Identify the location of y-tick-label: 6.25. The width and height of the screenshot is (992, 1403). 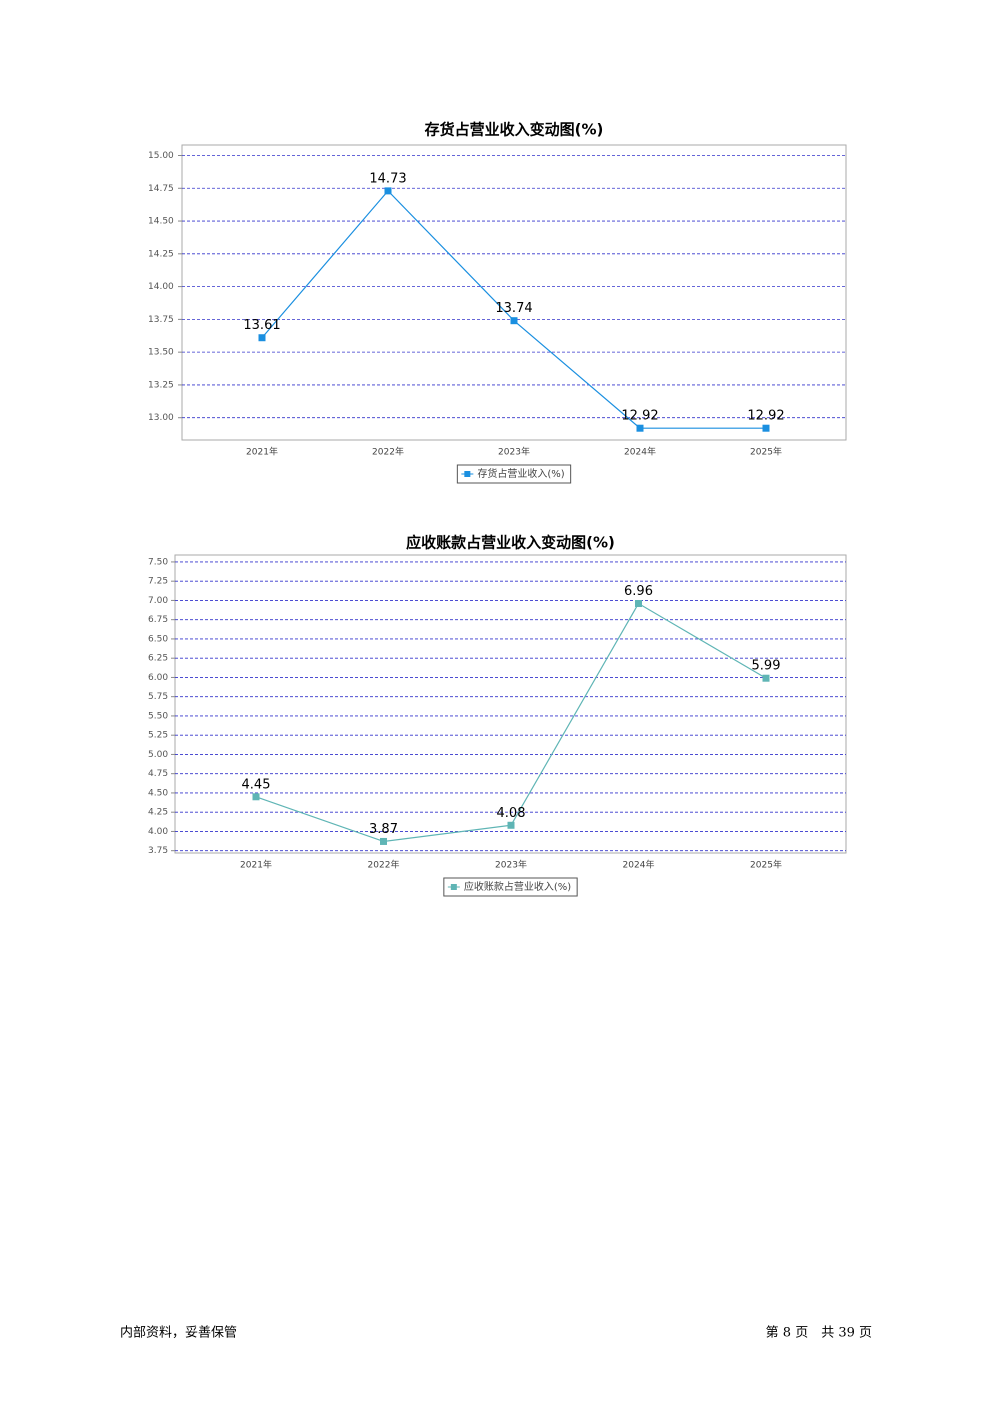
(158, 659).